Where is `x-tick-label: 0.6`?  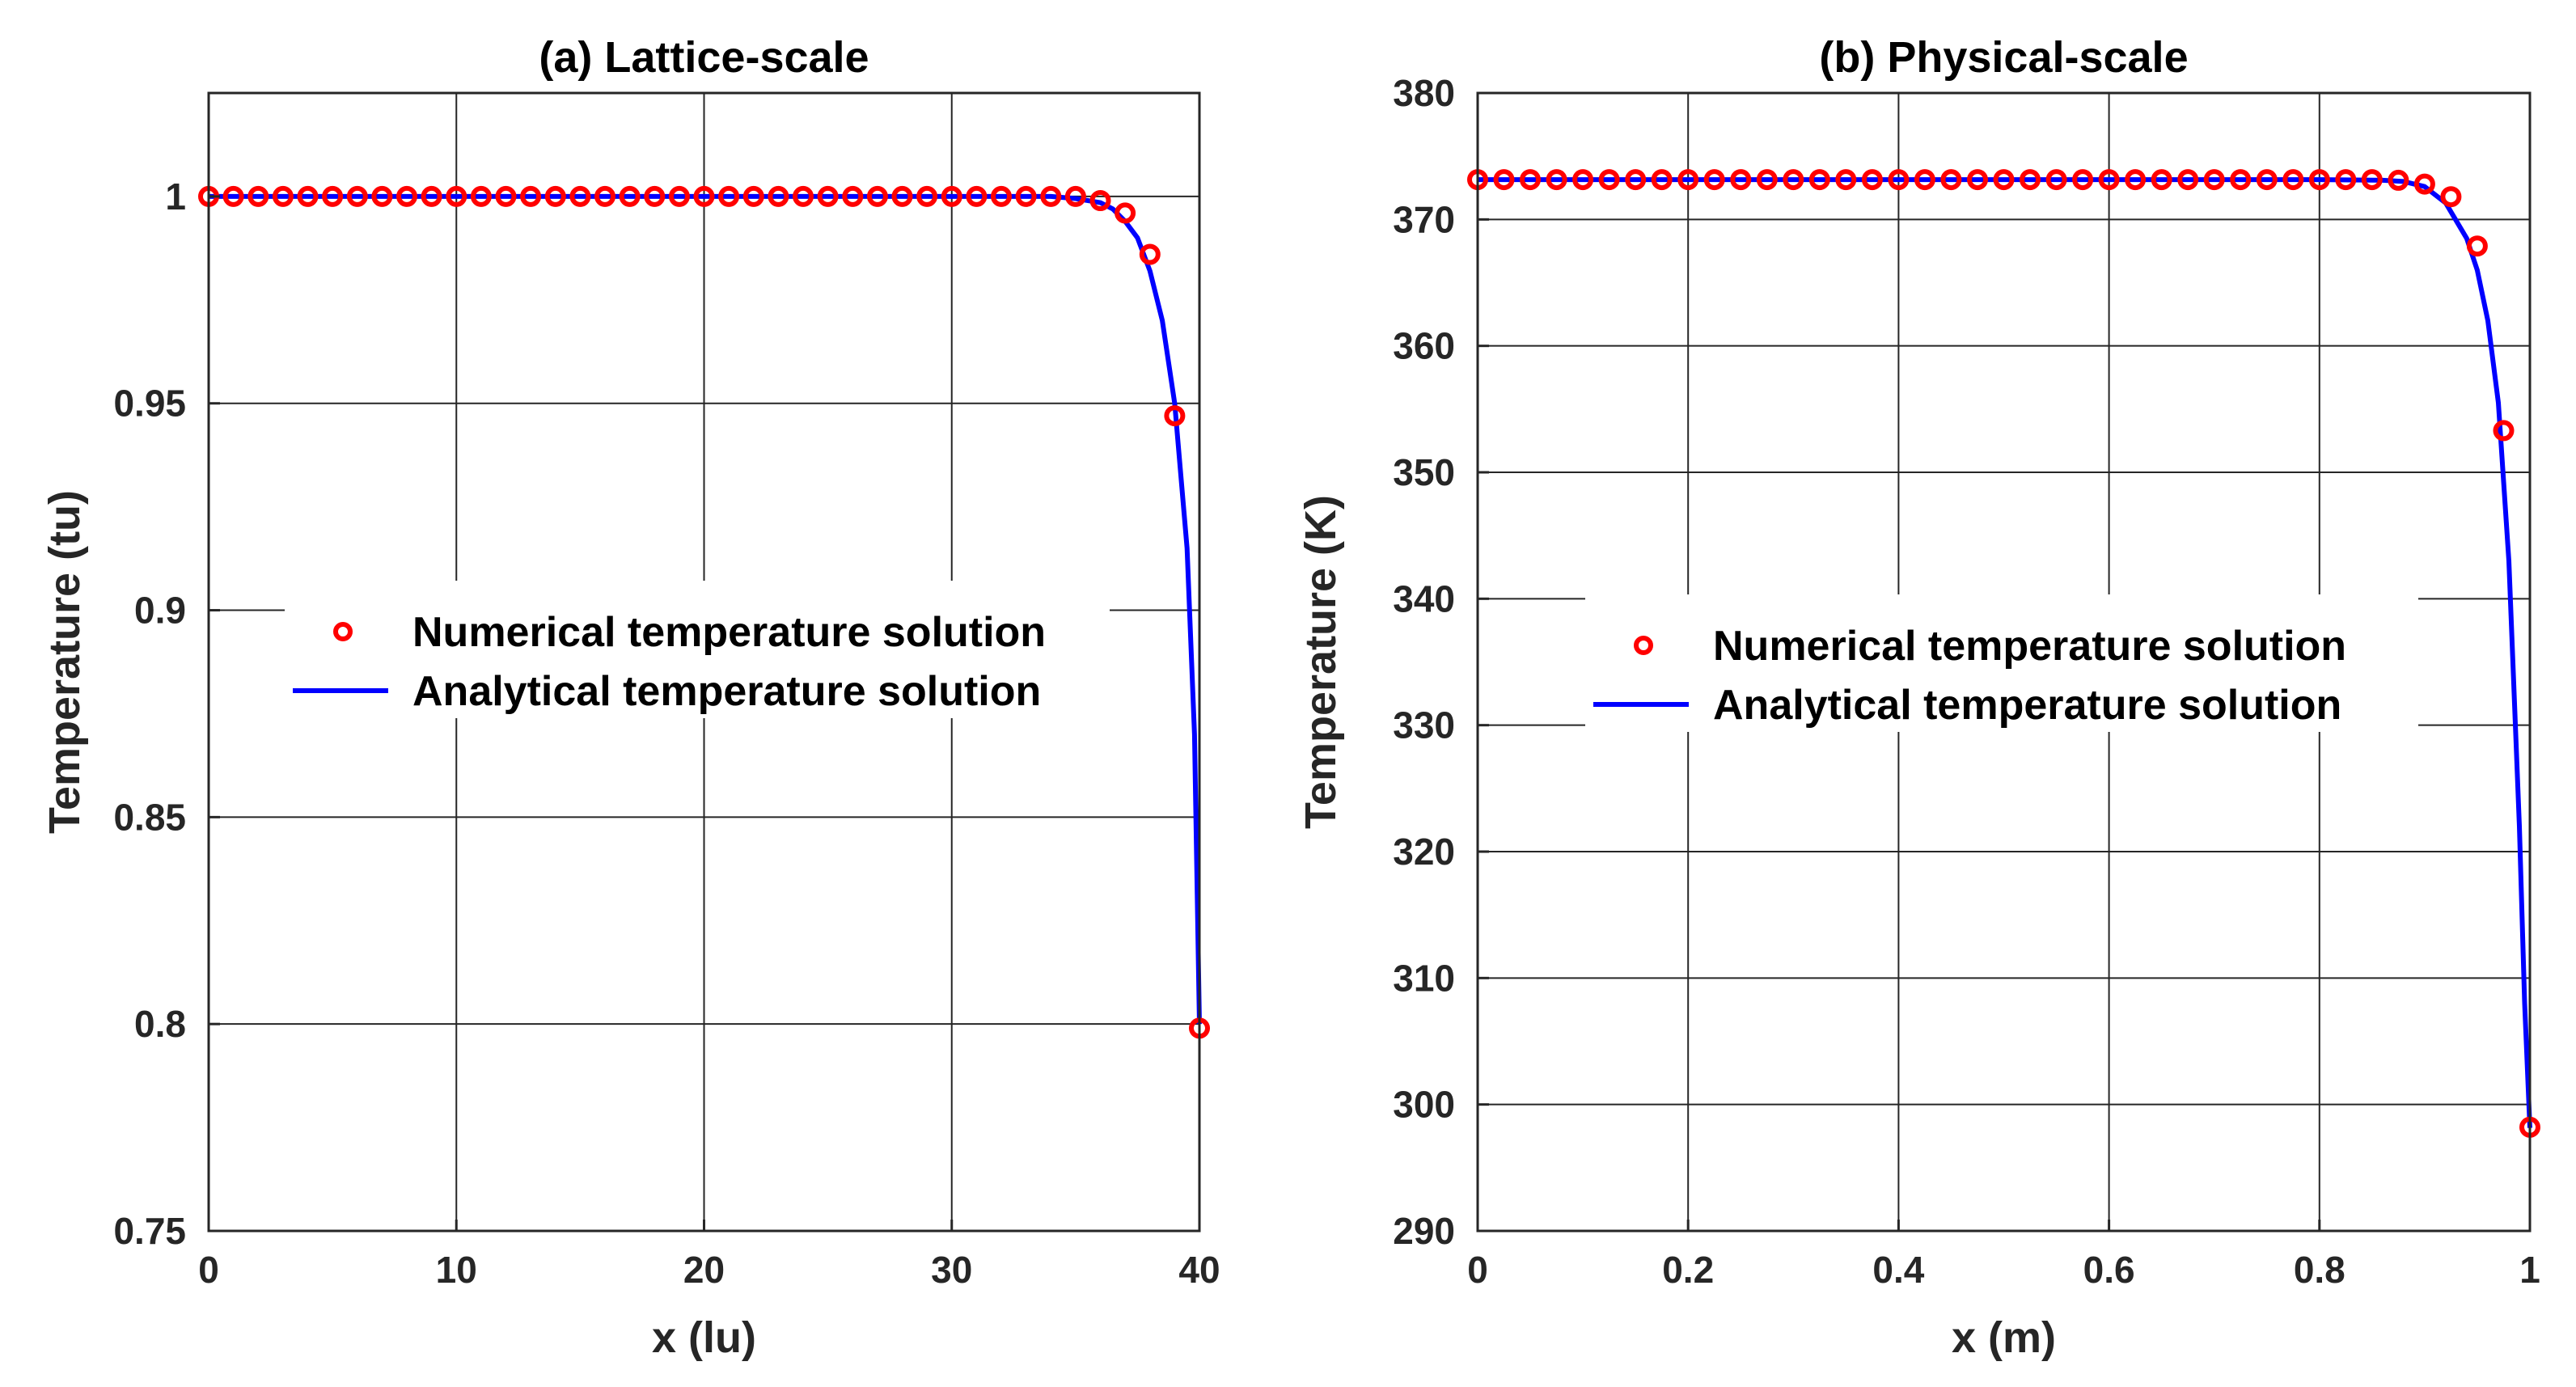 x-tick-label: 0.6 is located at coordinates (2109, 1270).